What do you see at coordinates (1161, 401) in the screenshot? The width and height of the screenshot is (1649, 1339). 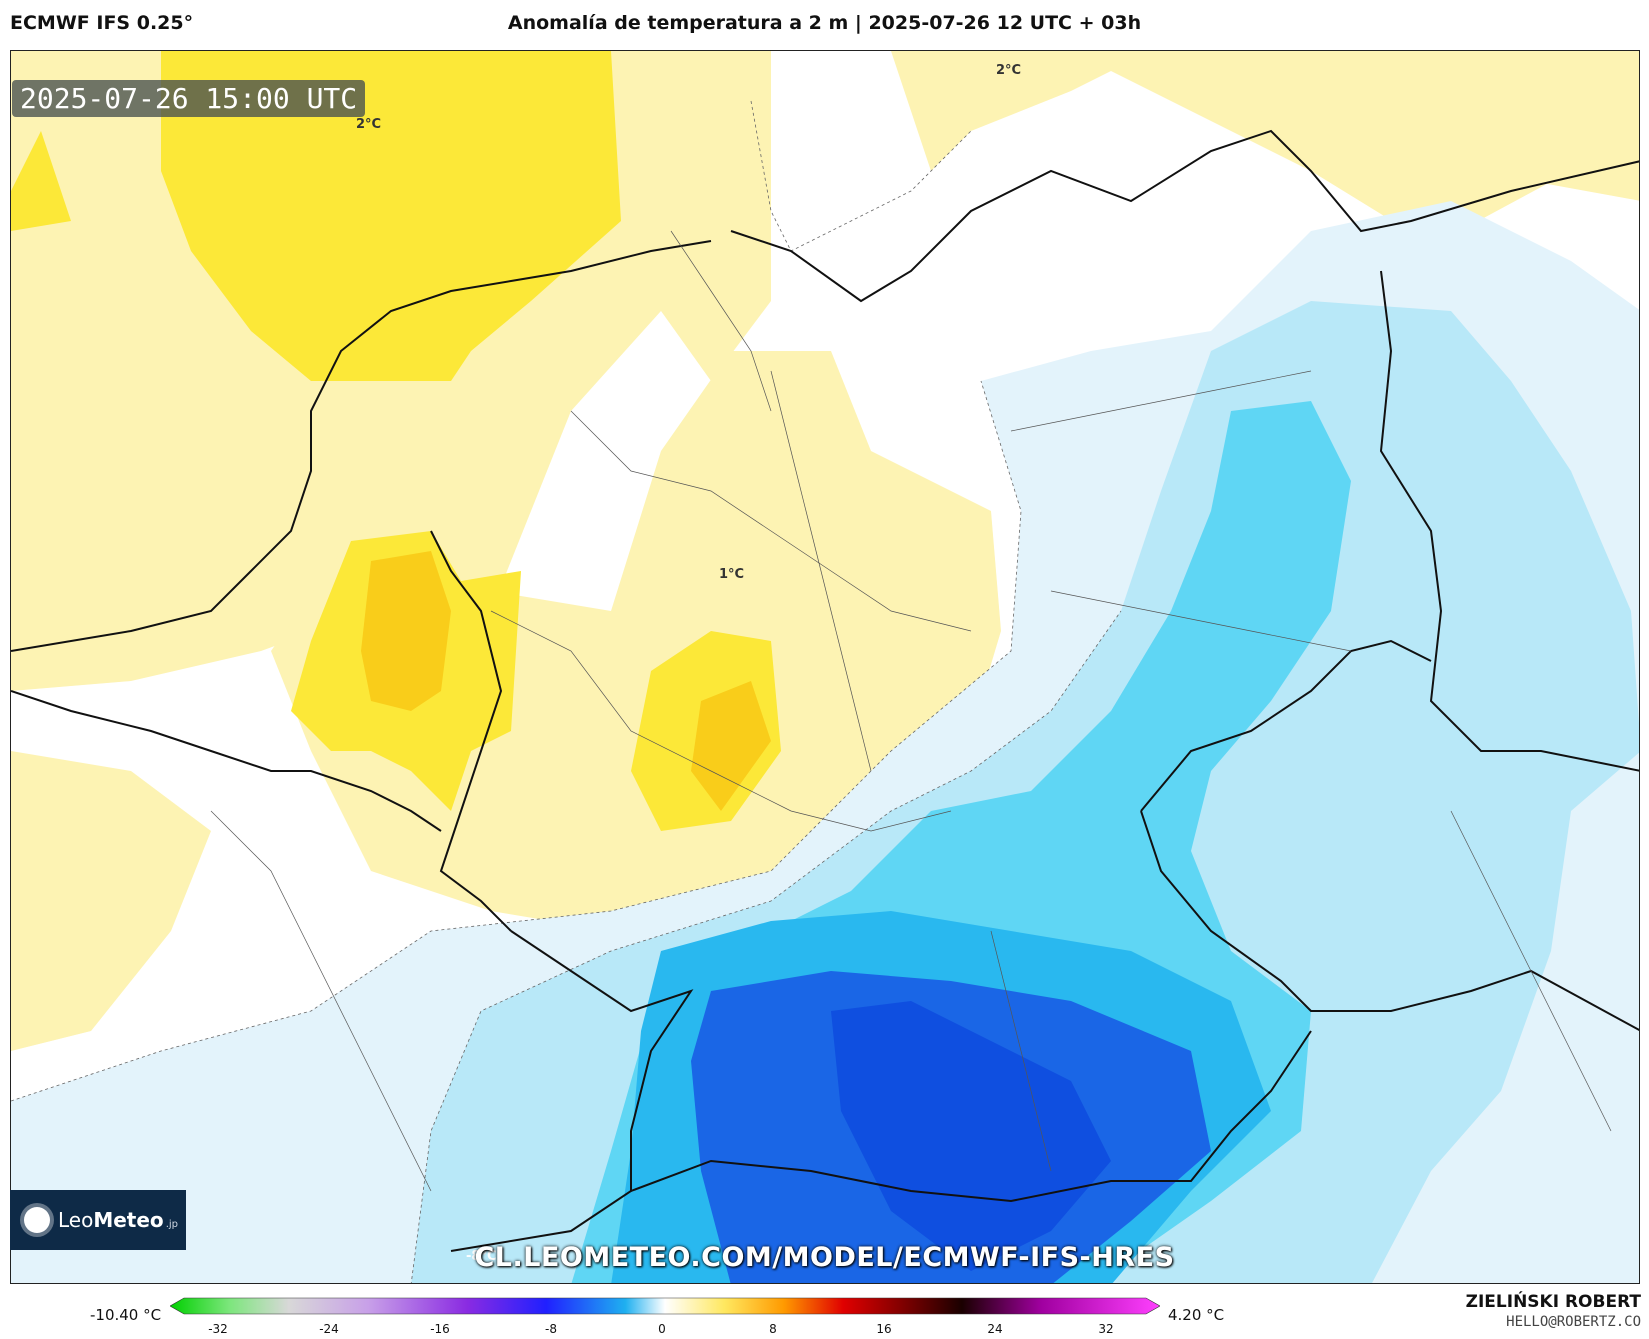 I see `regional-border-d` at bounding box center [1161, 401].